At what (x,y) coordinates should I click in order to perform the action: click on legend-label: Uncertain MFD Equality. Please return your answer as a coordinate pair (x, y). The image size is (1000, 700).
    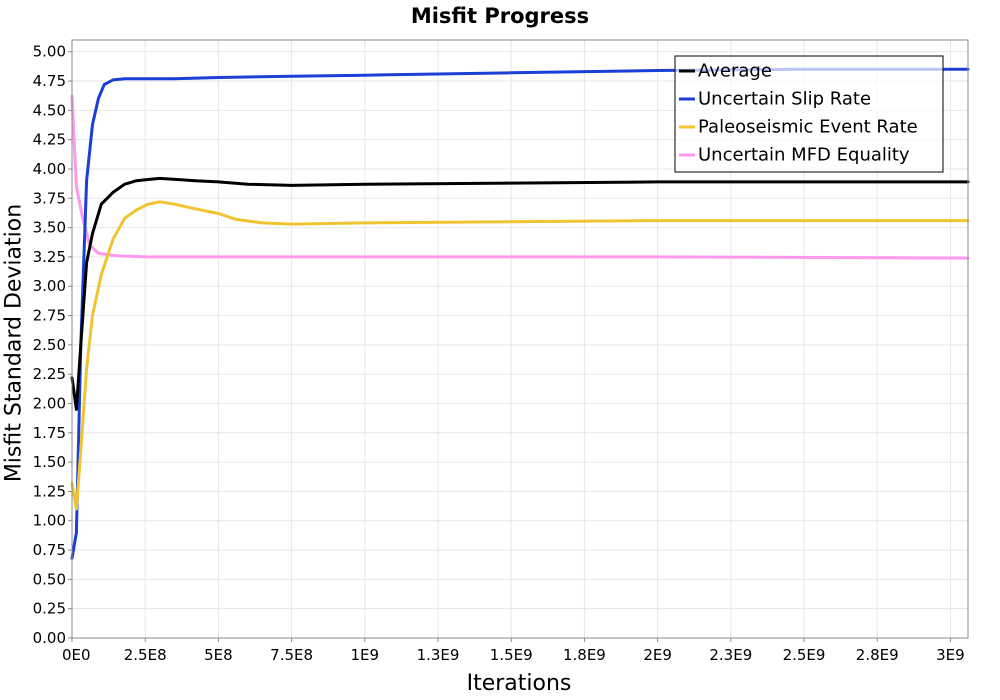
    Looking at the image, I should click on (804, 155).